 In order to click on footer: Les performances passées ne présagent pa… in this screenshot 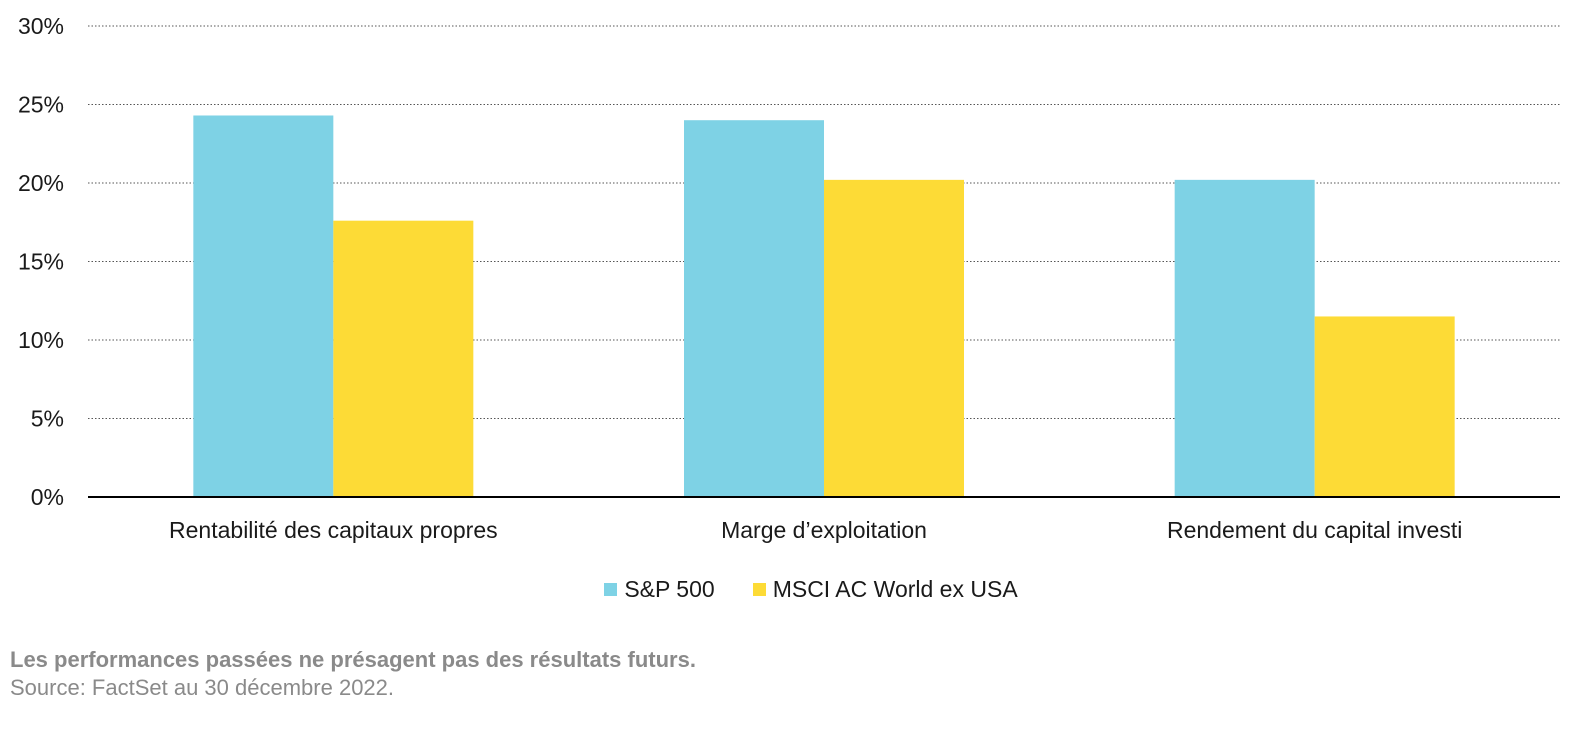, I will do `click(353, 674)`.